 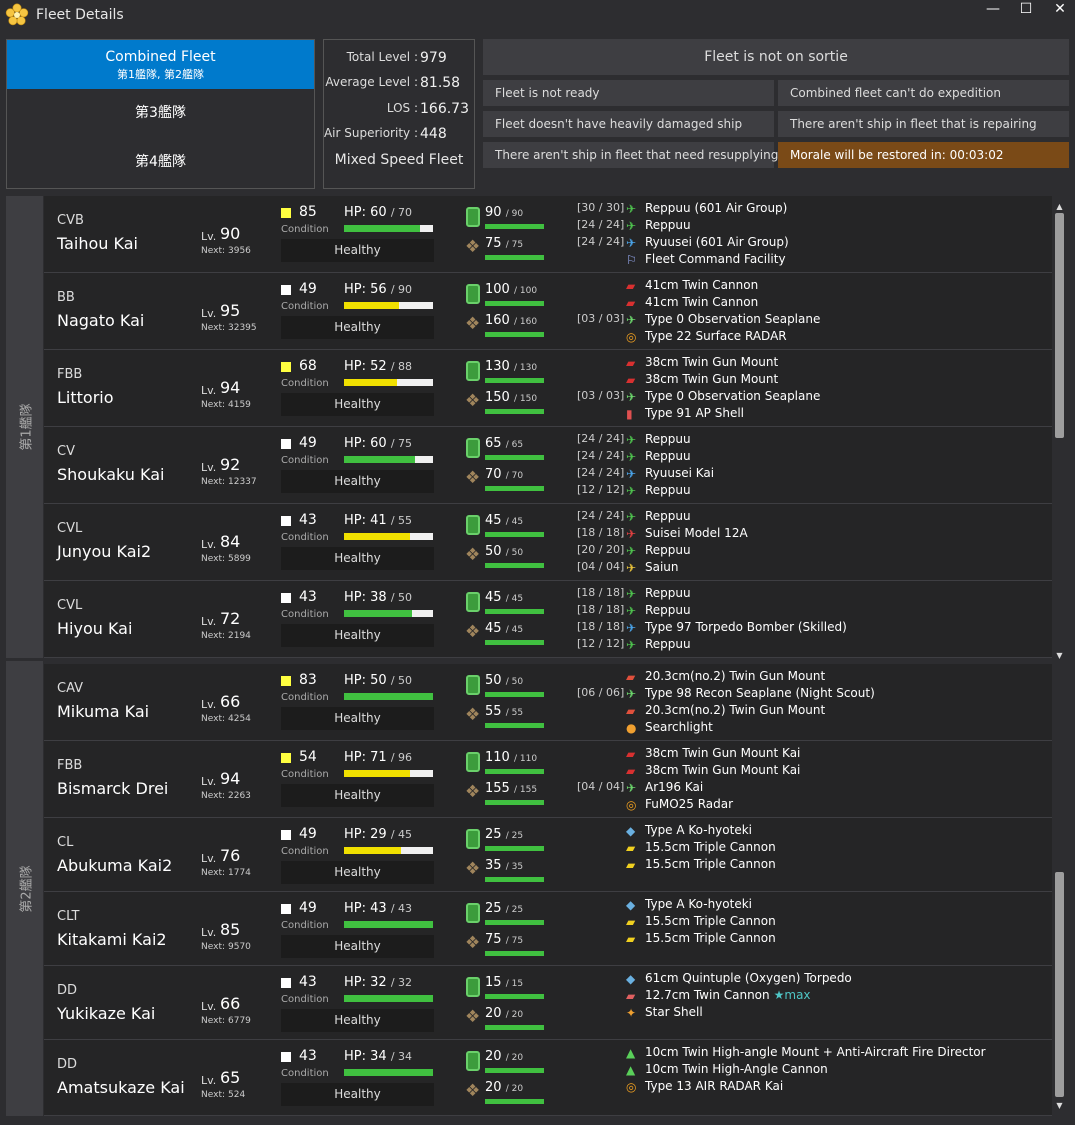 I want to click on morale-value: 68, so click(x=308, y=366).